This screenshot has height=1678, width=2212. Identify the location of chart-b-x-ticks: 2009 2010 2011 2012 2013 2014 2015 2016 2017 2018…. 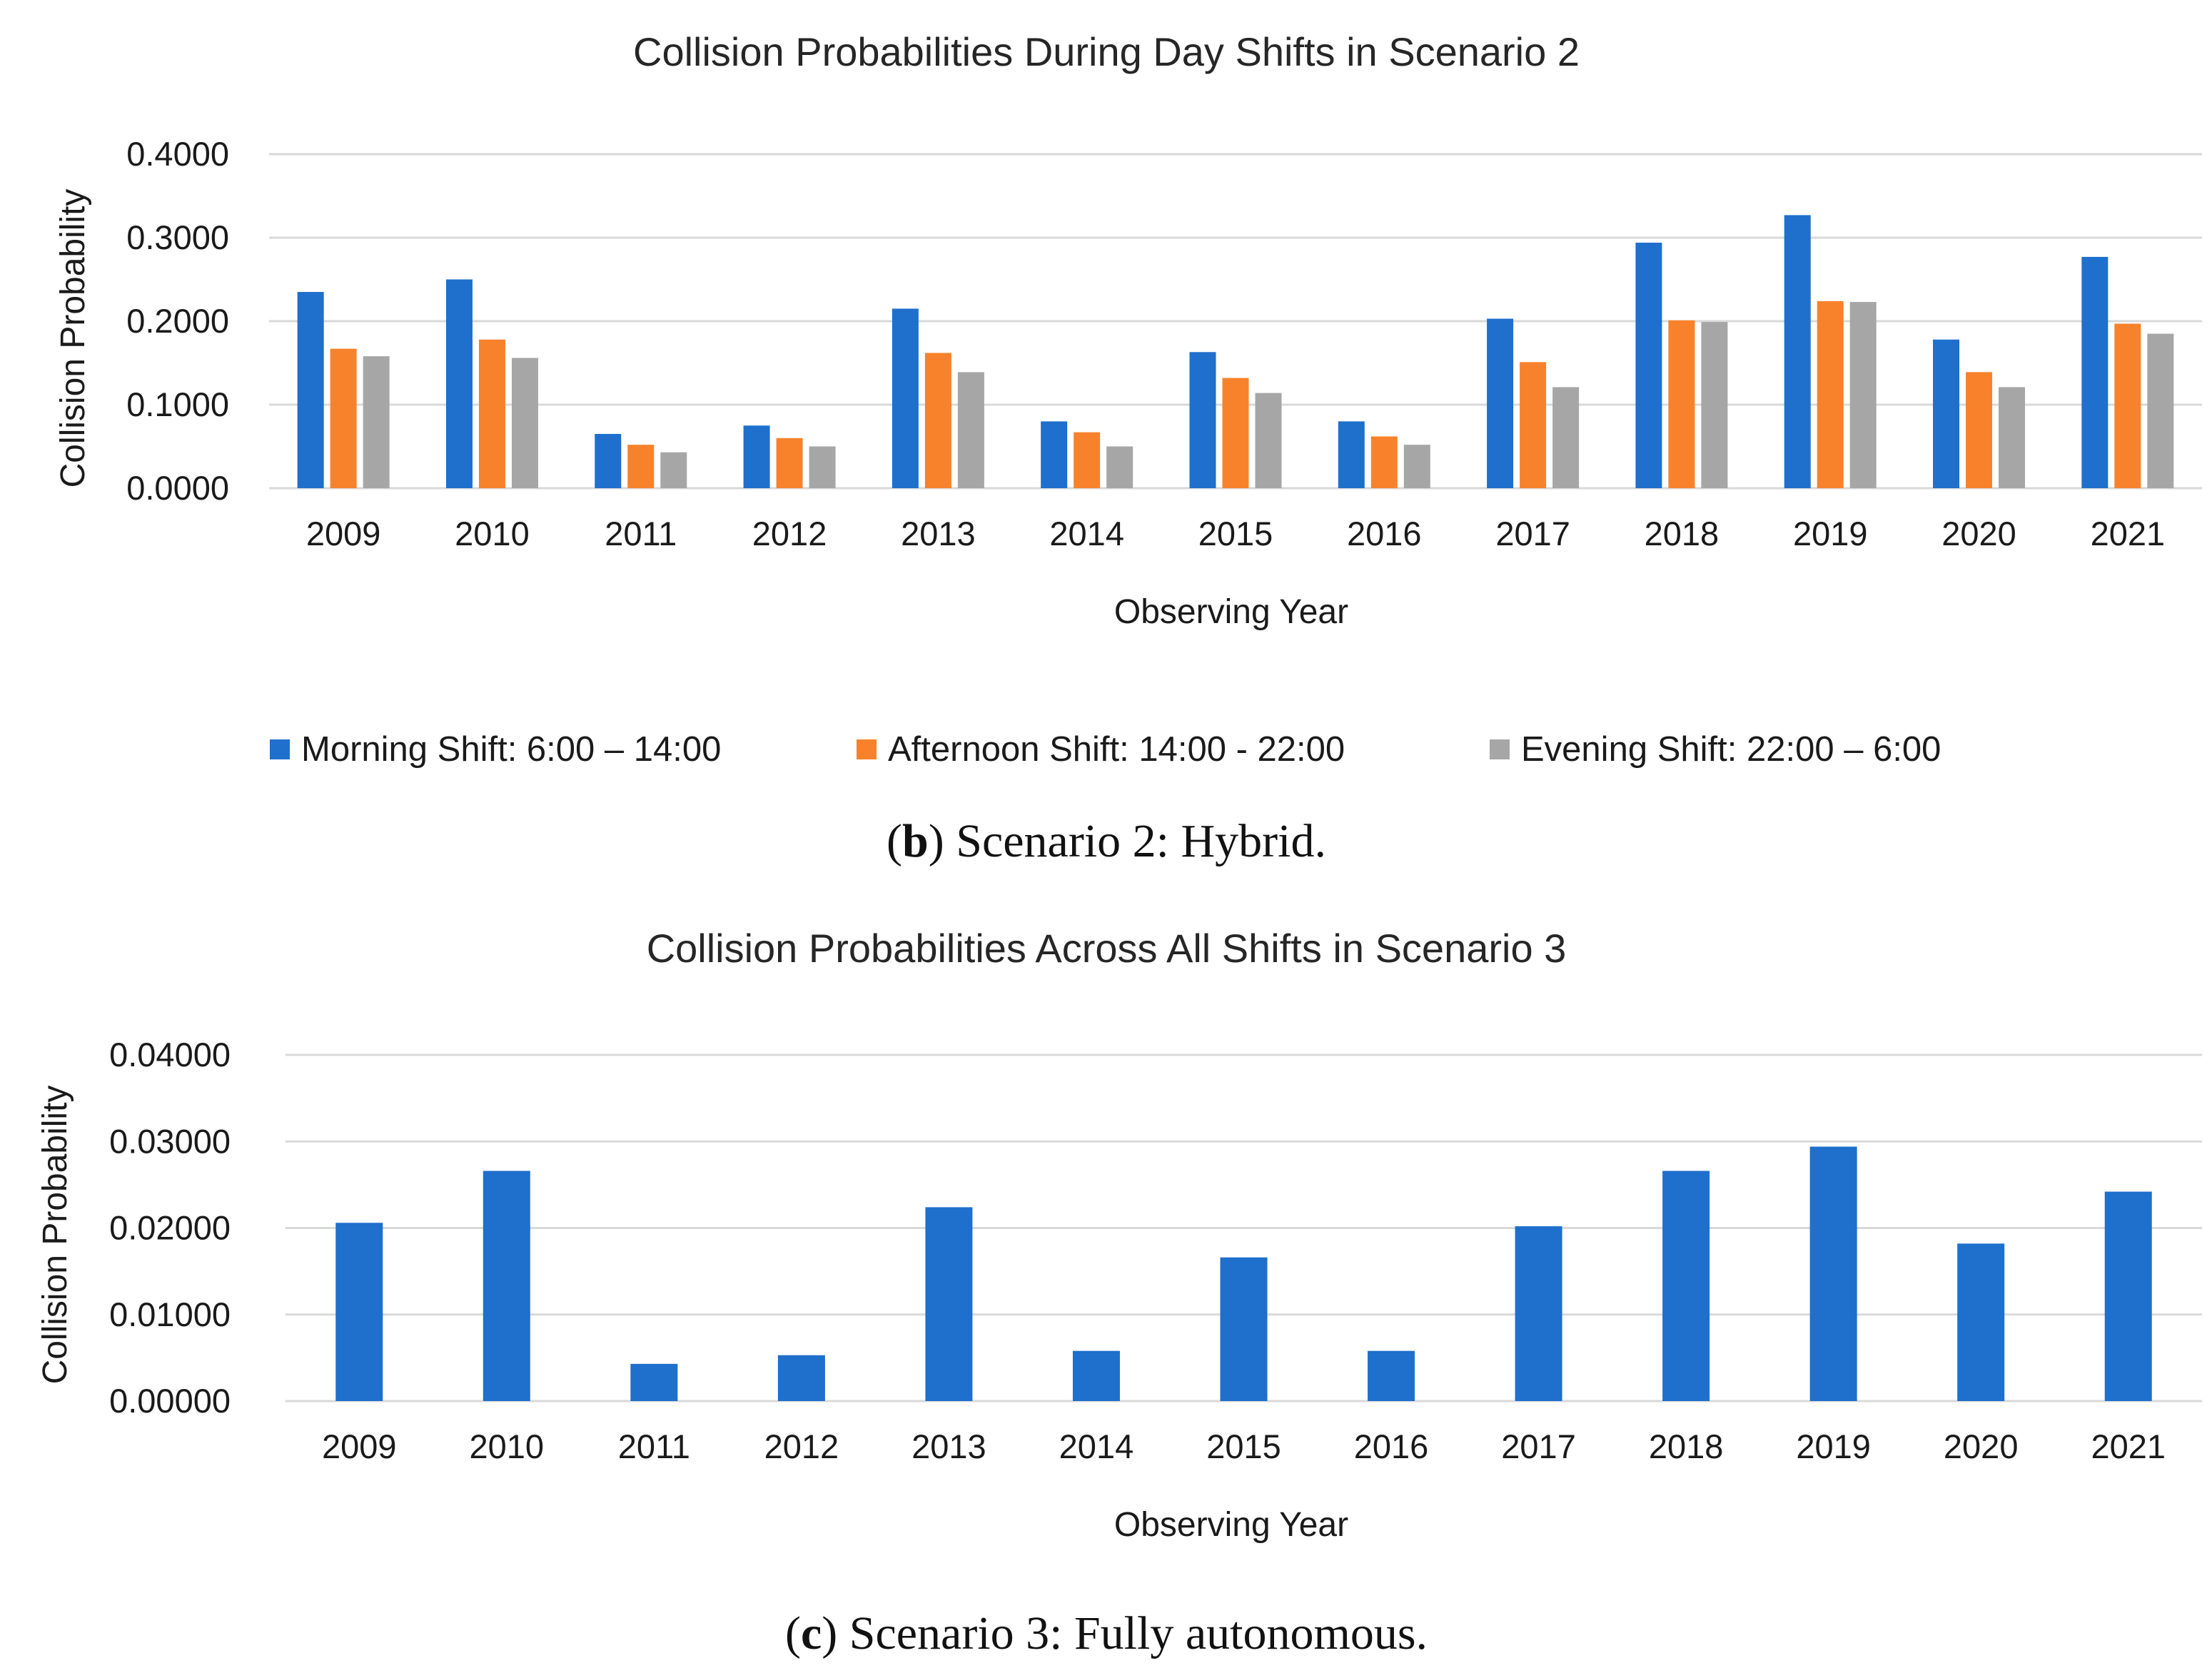
(1235, 533).